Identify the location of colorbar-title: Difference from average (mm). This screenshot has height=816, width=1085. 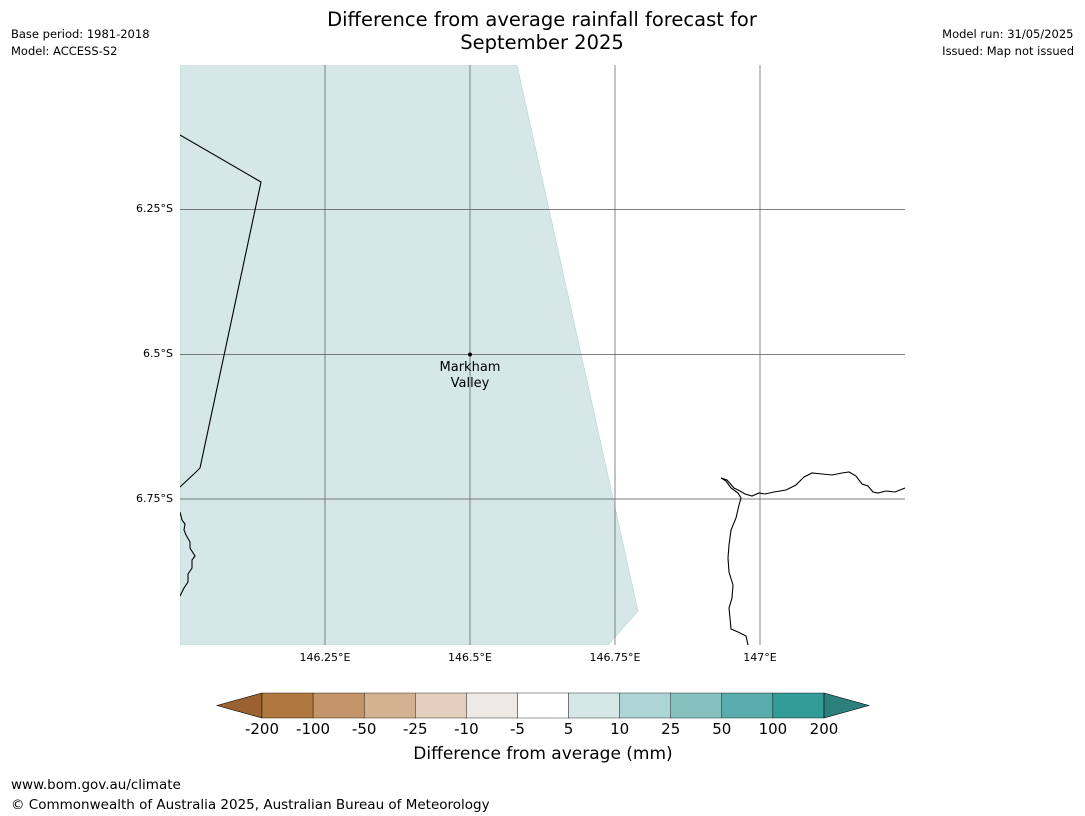
(543, 754).